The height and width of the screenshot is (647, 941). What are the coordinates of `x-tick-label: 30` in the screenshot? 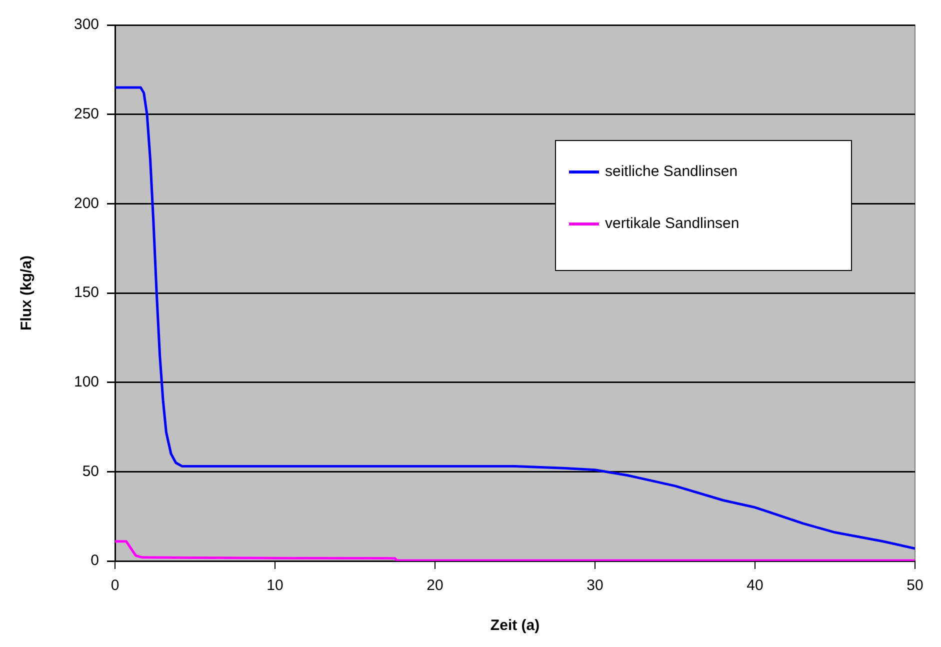 It's located at (595, 585).